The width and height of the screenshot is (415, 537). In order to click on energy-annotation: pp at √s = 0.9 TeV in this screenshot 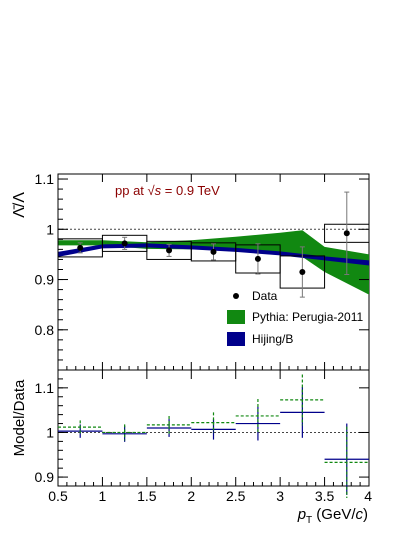, I will do `click(167, 190)`.